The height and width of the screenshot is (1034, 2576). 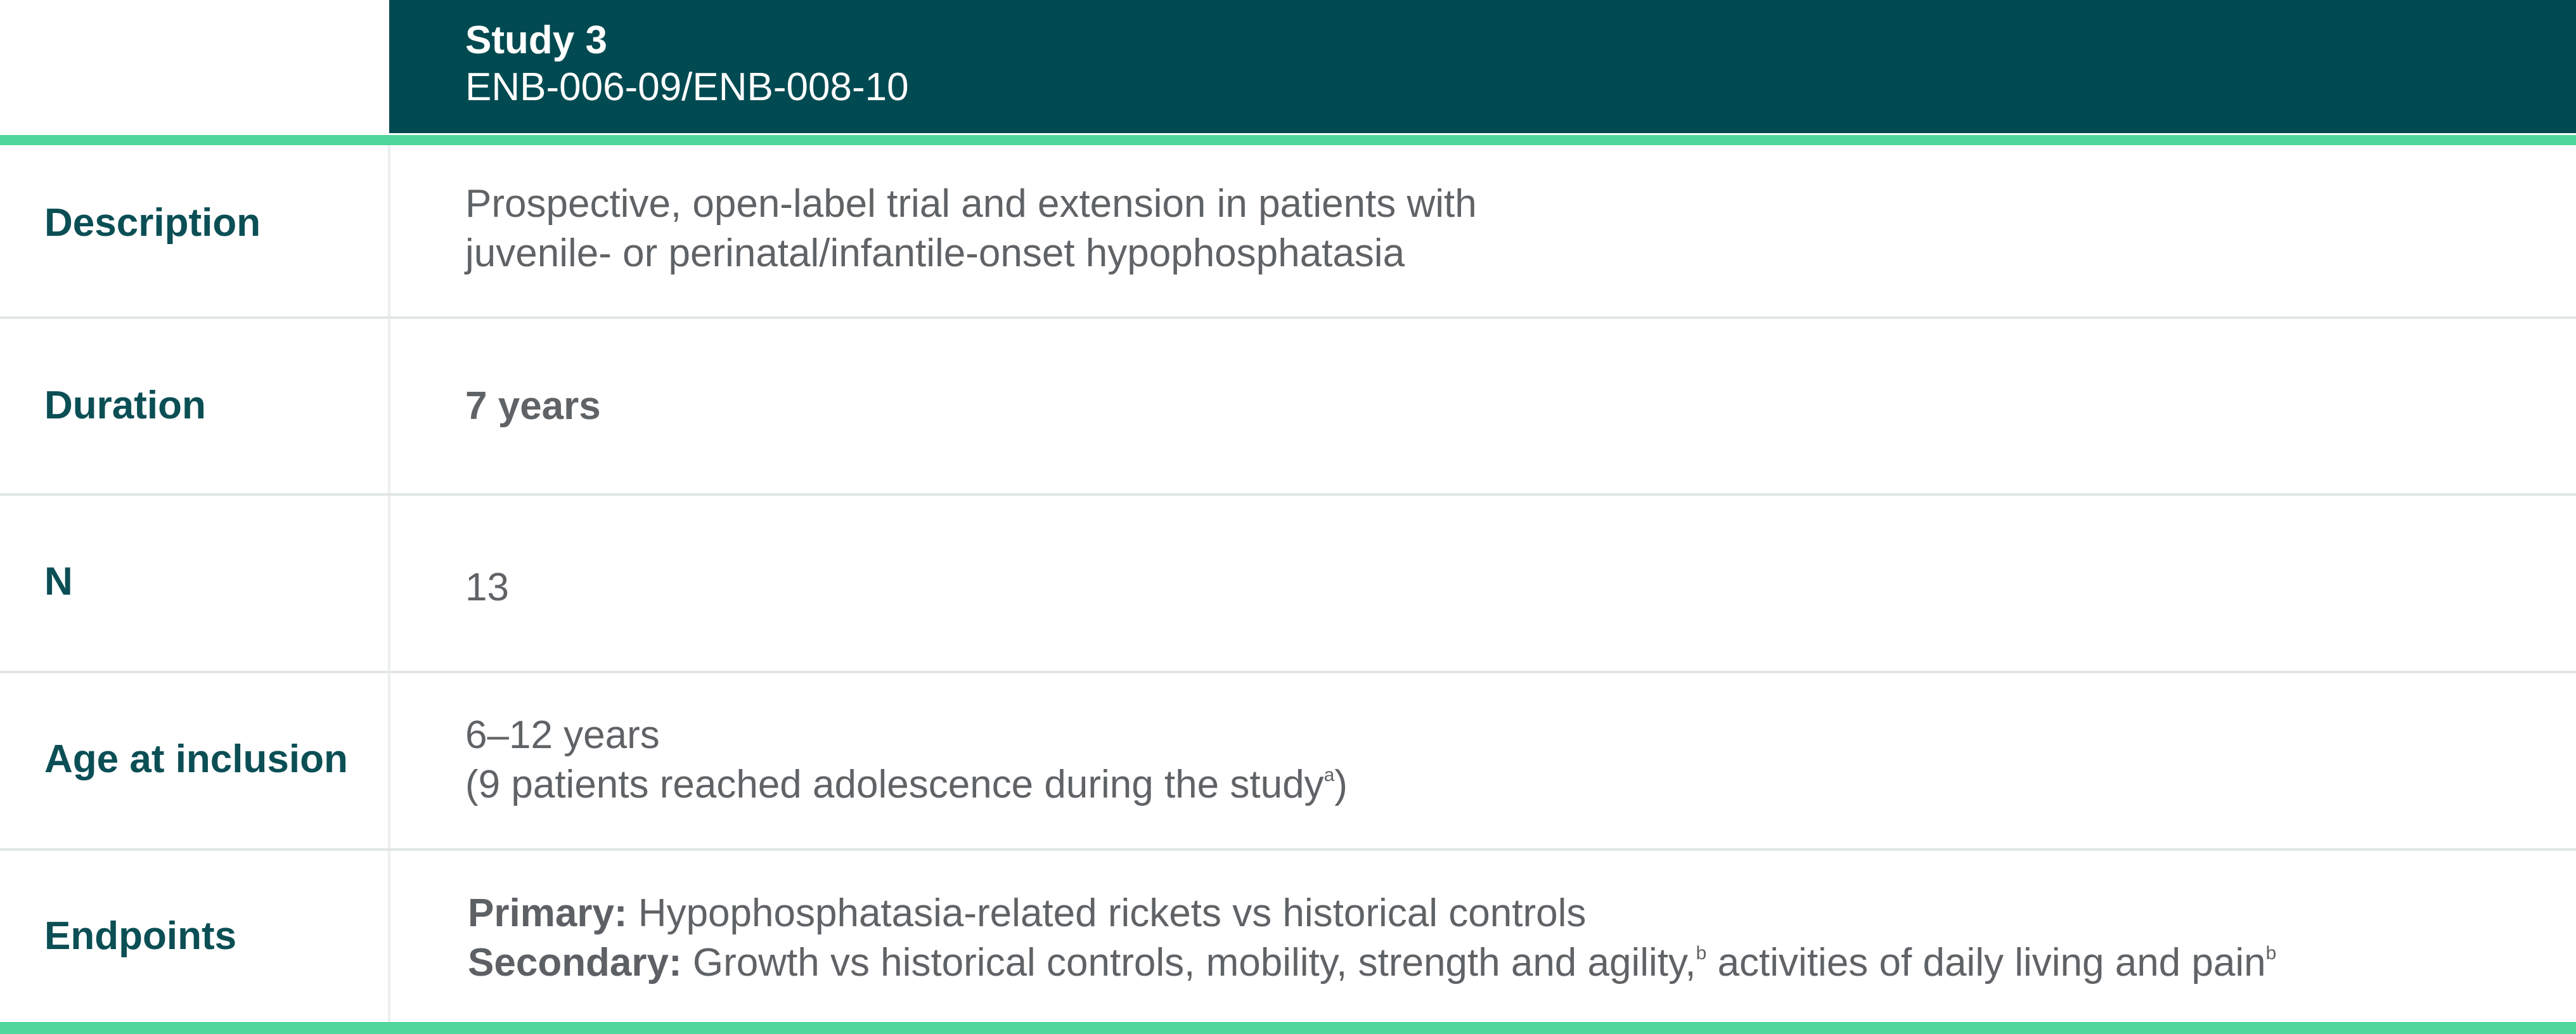 What do you see at coordinates (389, 583) in the screenshot?
I see `column-divider` at bounding box center [389, 583].